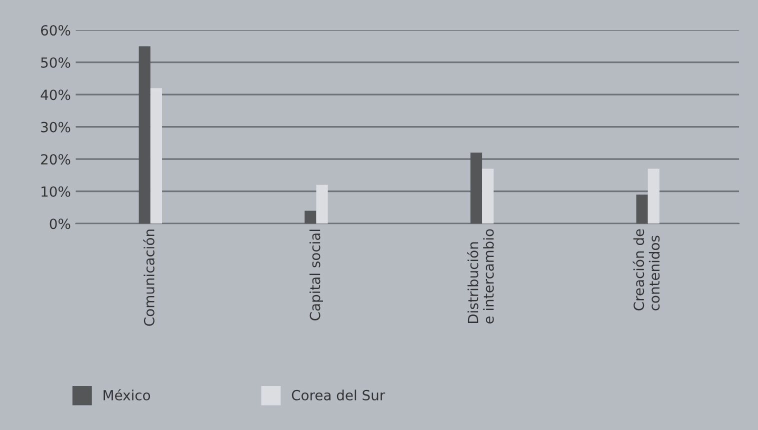  What do you see at coordinates (148, 278) in the screenshot?
I see `x-tick-label: Comunicación` at bounding box center [148, 278].